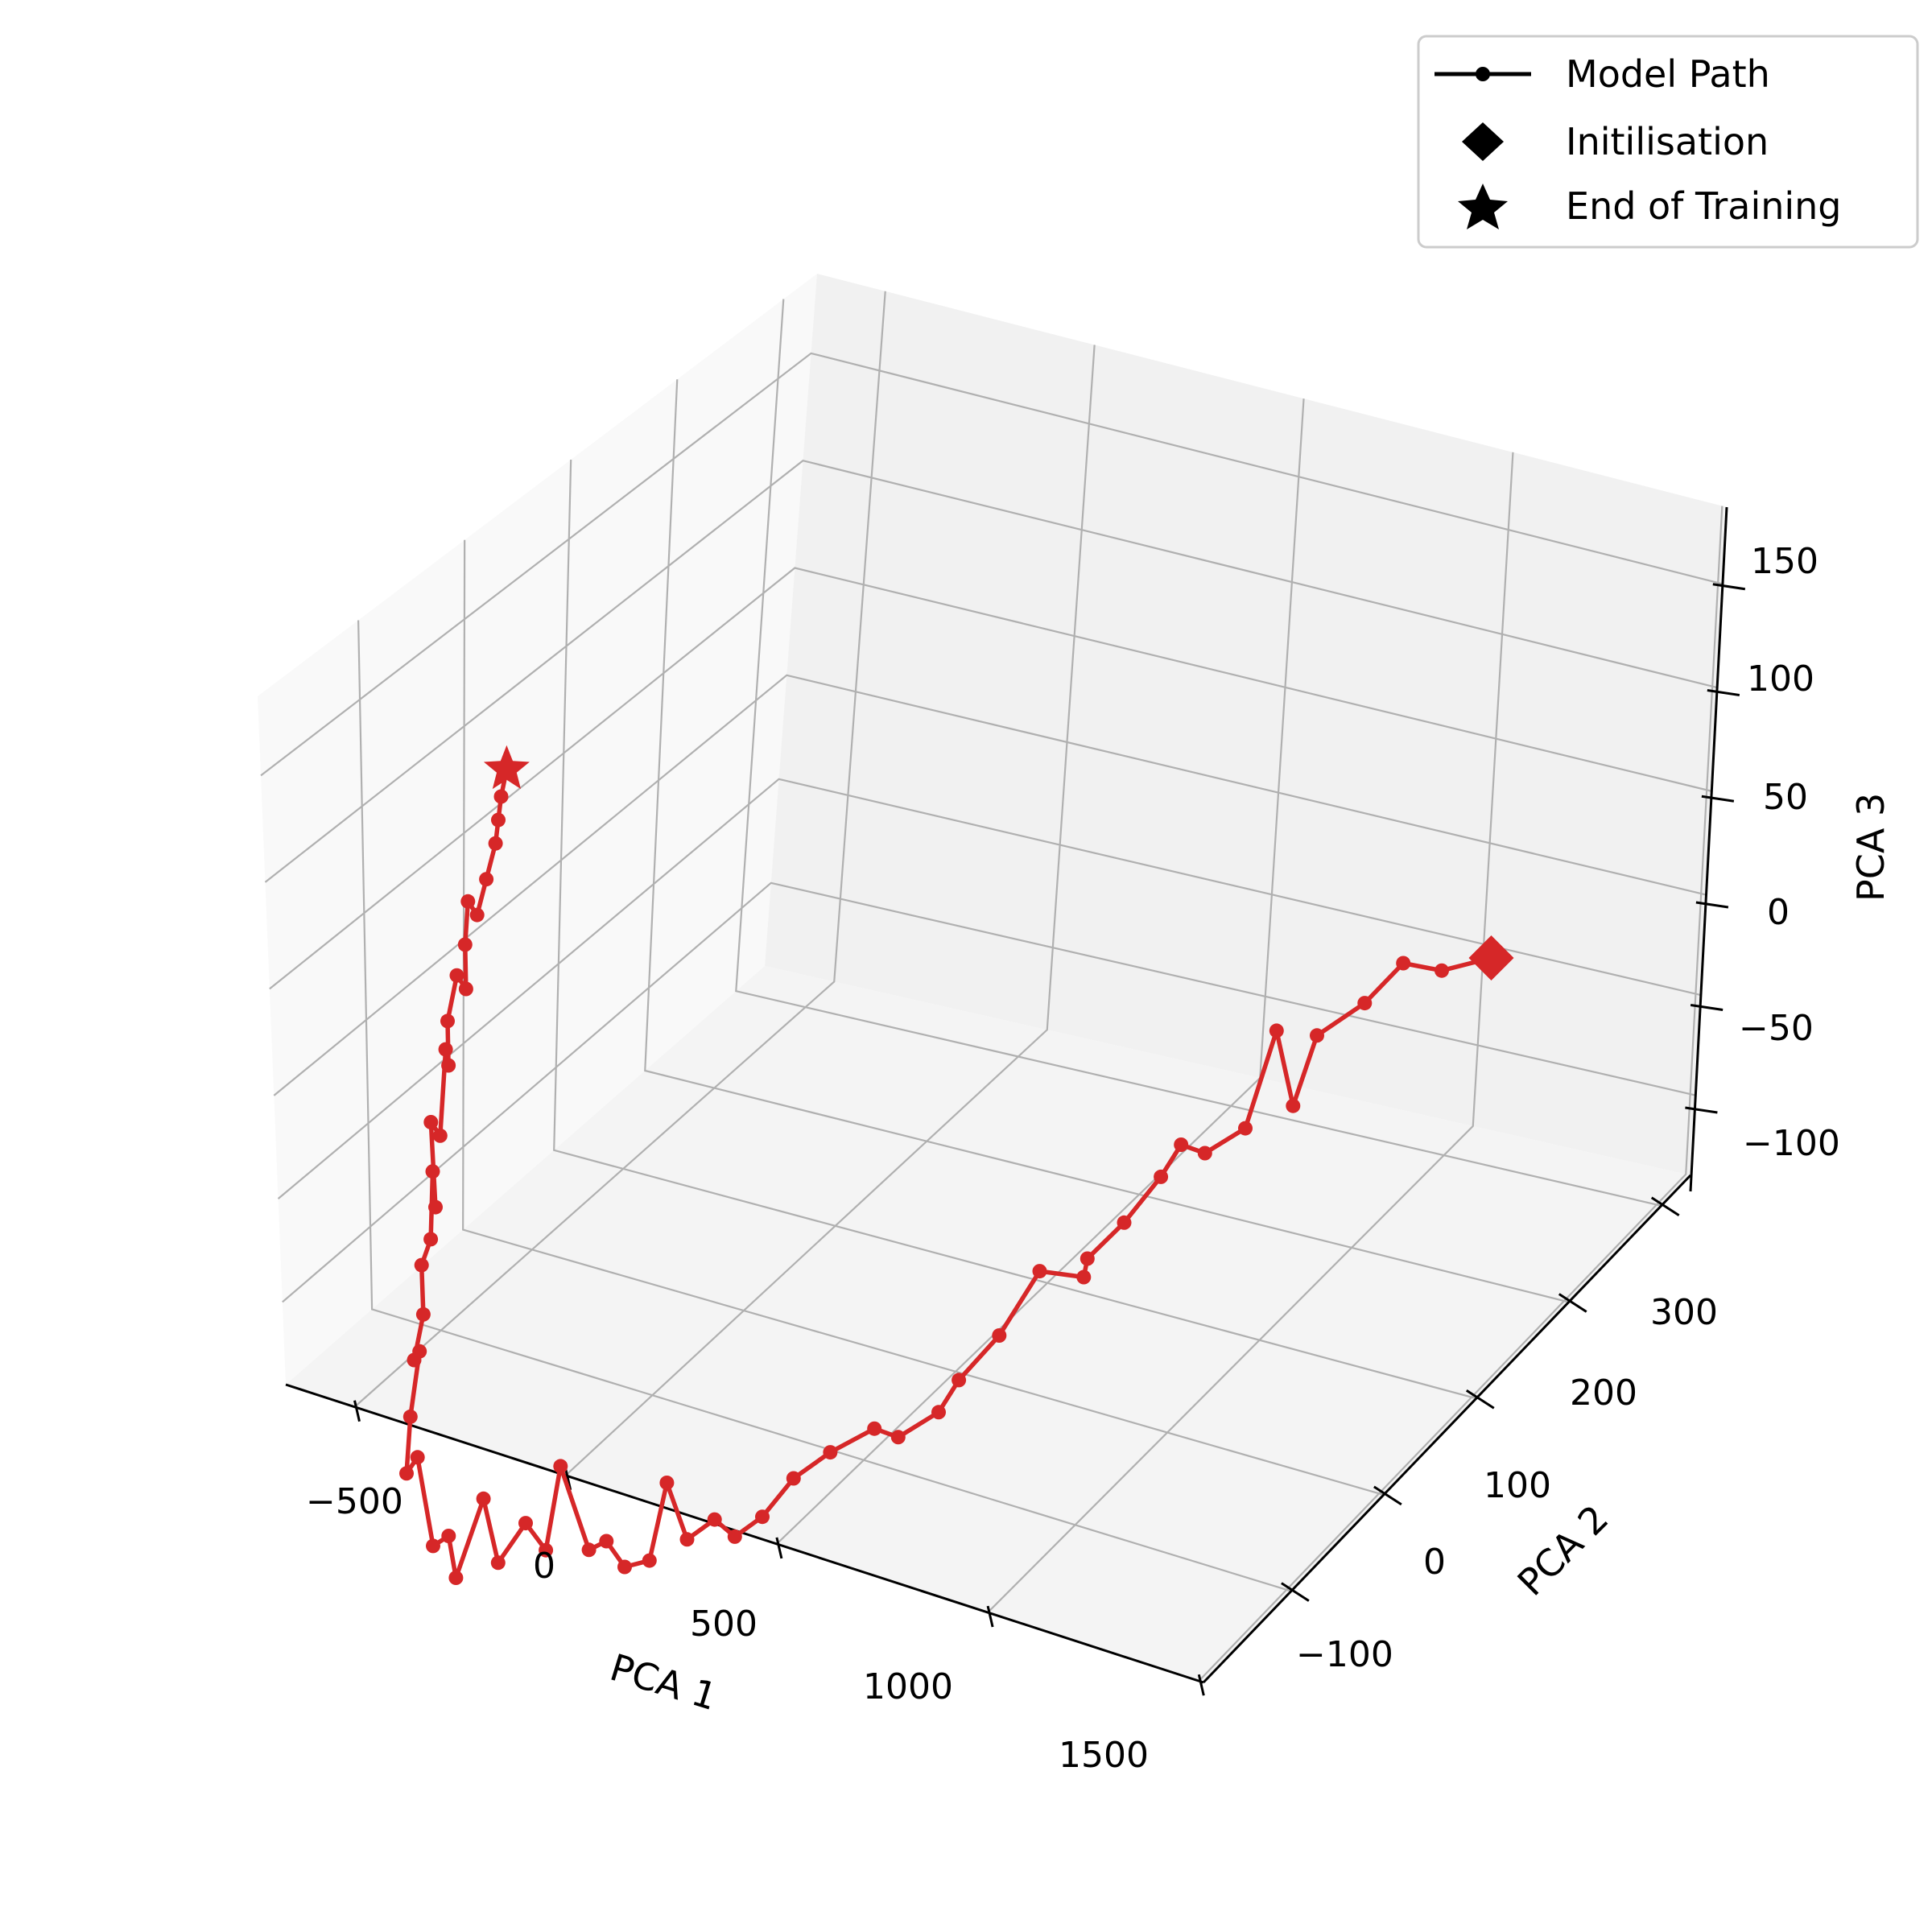  Describe the element at coordinates (1603, 1393) in the screenshot. I see `y-tick-label: 200` at that location.